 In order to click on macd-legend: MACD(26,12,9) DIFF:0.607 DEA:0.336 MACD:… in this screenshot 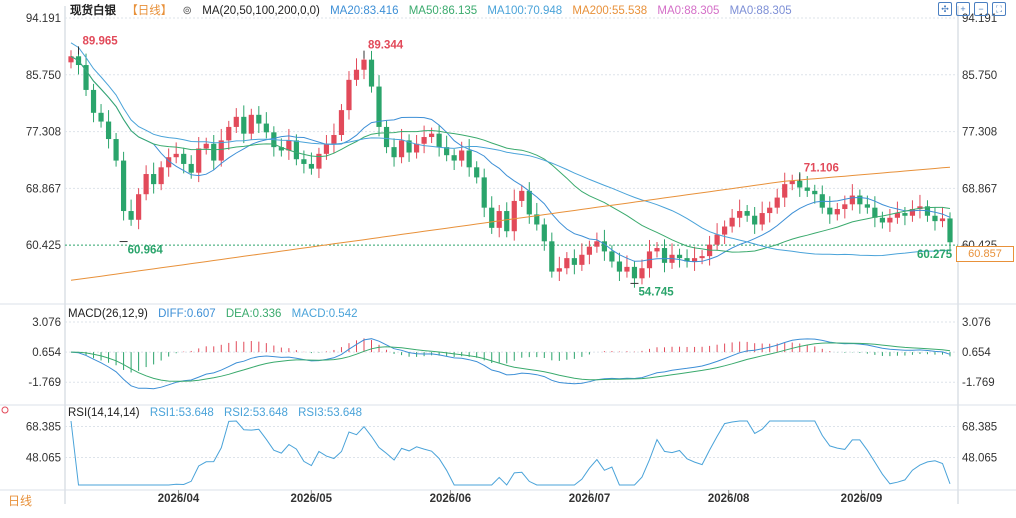, I will do `click(216, 314)`.